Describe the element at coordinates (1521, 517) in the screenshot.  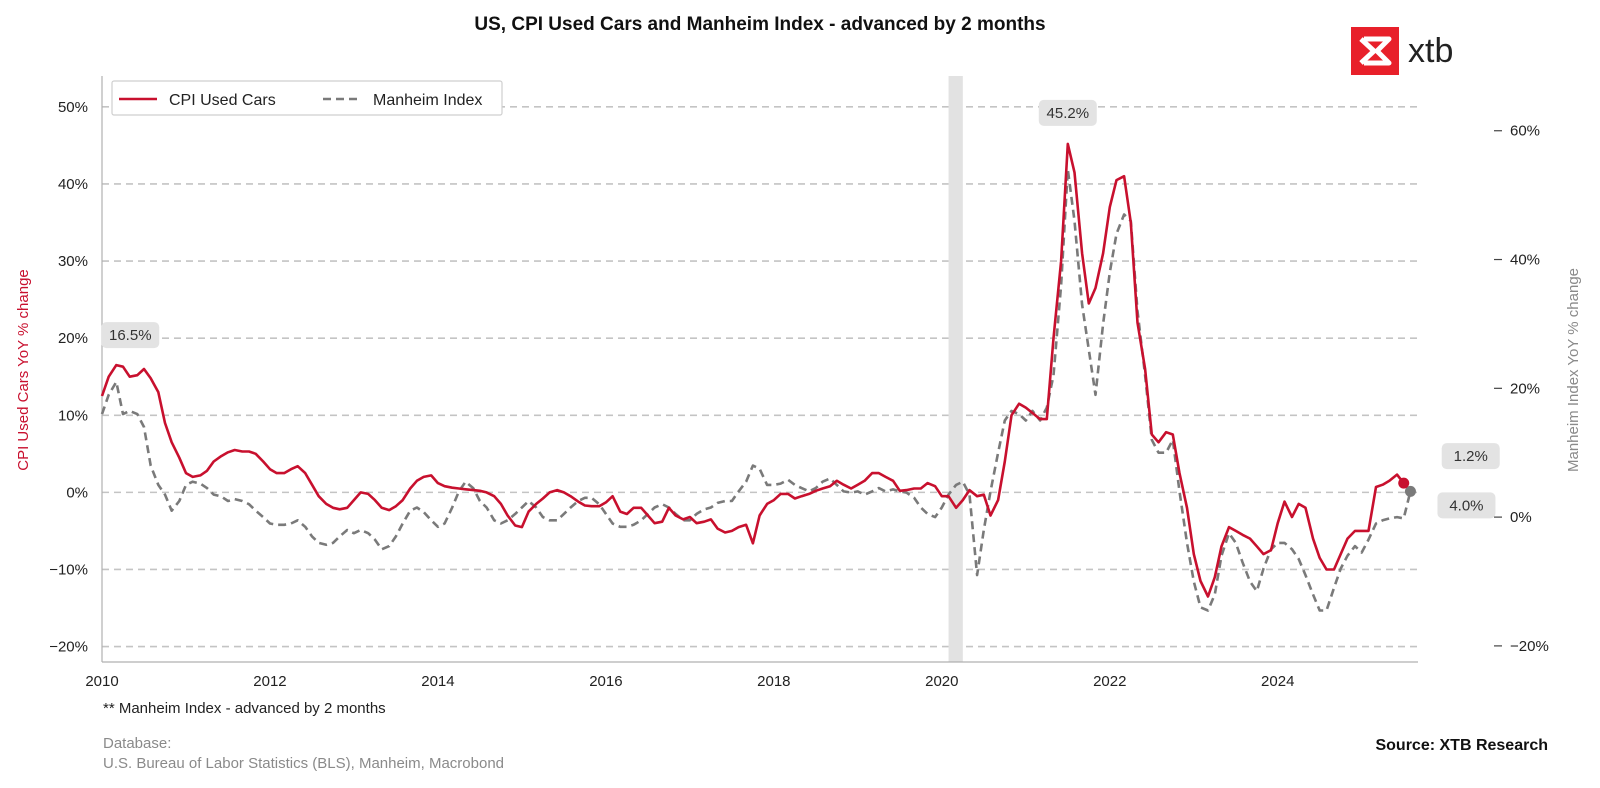
I see `y-right-tick-label-3: 0%` at that location.